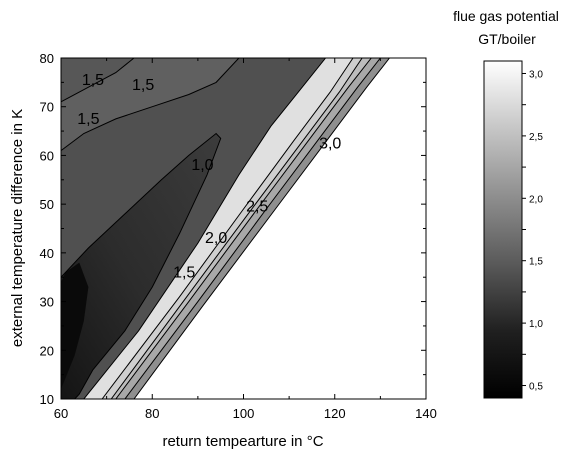  I want to click on x-tick-label: 80, so click(152, 413).